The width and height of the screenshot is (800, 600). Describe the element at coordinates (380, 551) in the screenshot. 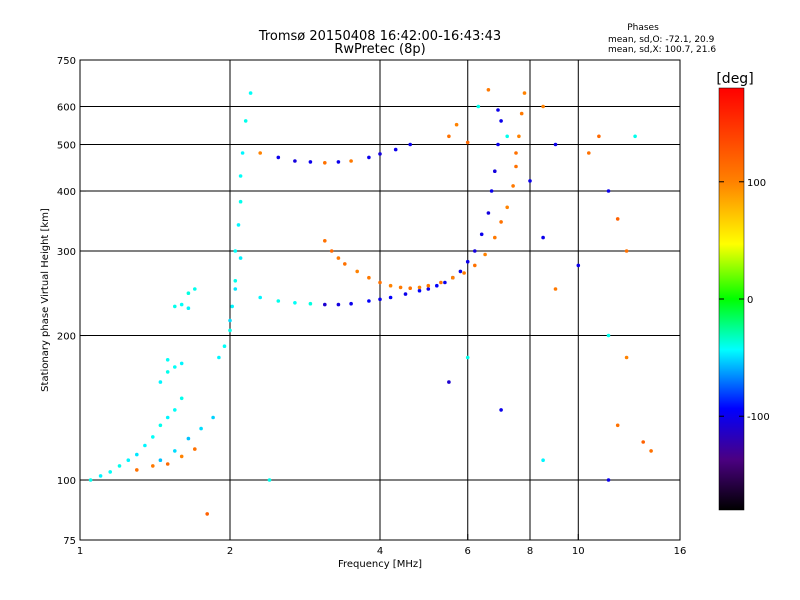

I see `x-tick-label: 4` at that location.